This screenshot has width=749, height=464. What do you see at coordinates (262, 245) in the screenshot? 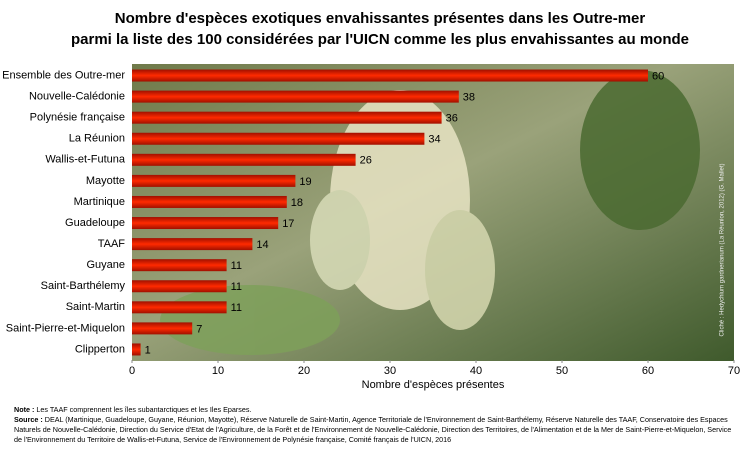
I see `value-label: 14` at bounding box center [262, 245].